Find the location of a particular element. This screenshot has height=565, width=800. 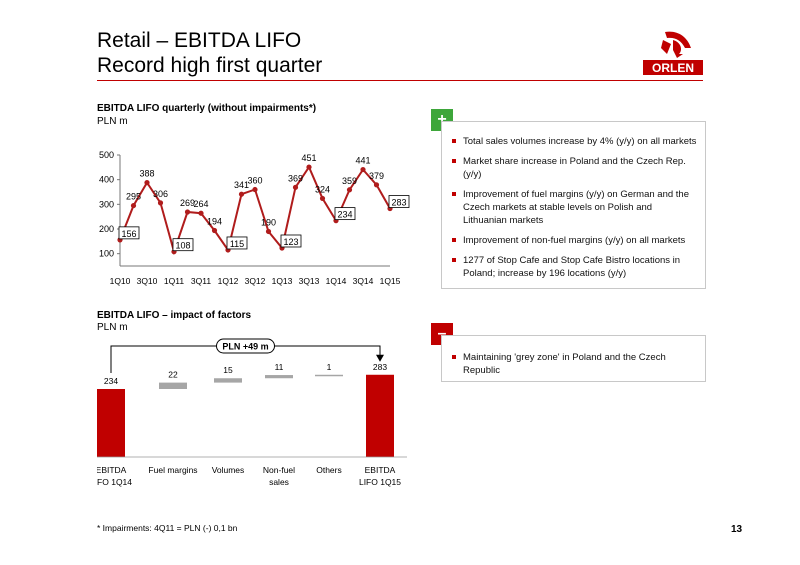

data-label: 264 is located at coordinates (200, 204).